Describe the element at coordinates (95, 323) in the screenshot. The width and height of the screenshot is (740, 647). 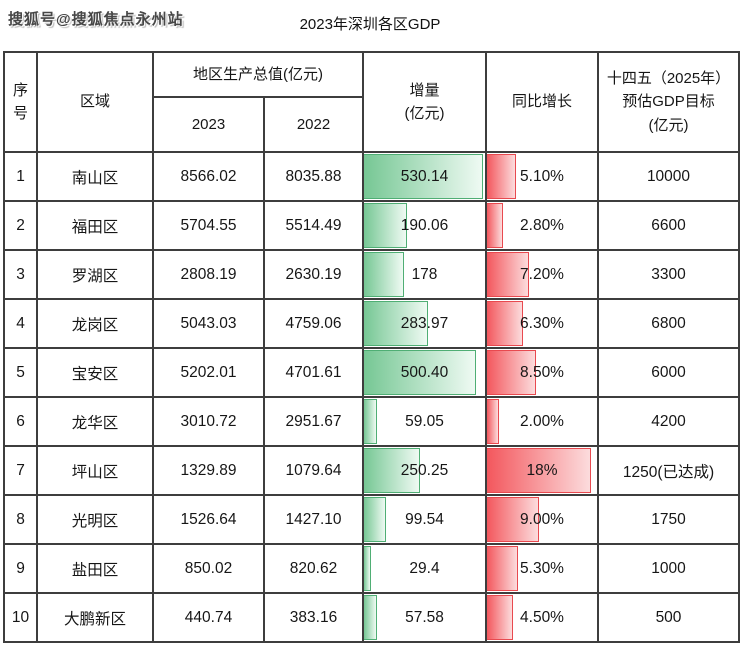
I see `cell-region: 龙岗区` at that location.